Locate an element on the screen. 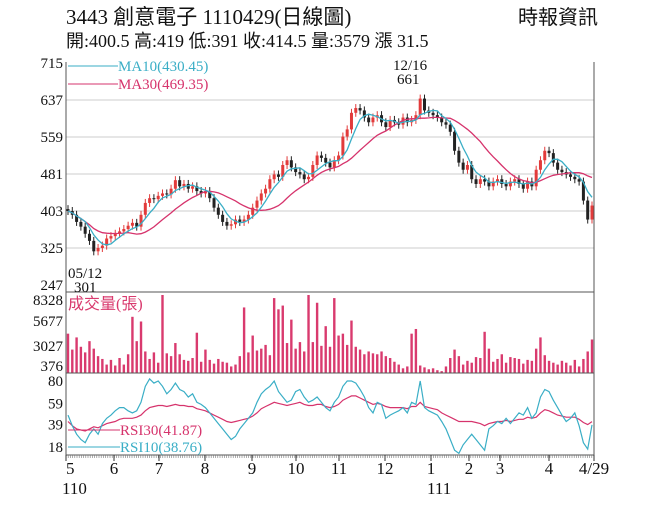  price-tick-label: 559 is located at coordinates (52, 138).